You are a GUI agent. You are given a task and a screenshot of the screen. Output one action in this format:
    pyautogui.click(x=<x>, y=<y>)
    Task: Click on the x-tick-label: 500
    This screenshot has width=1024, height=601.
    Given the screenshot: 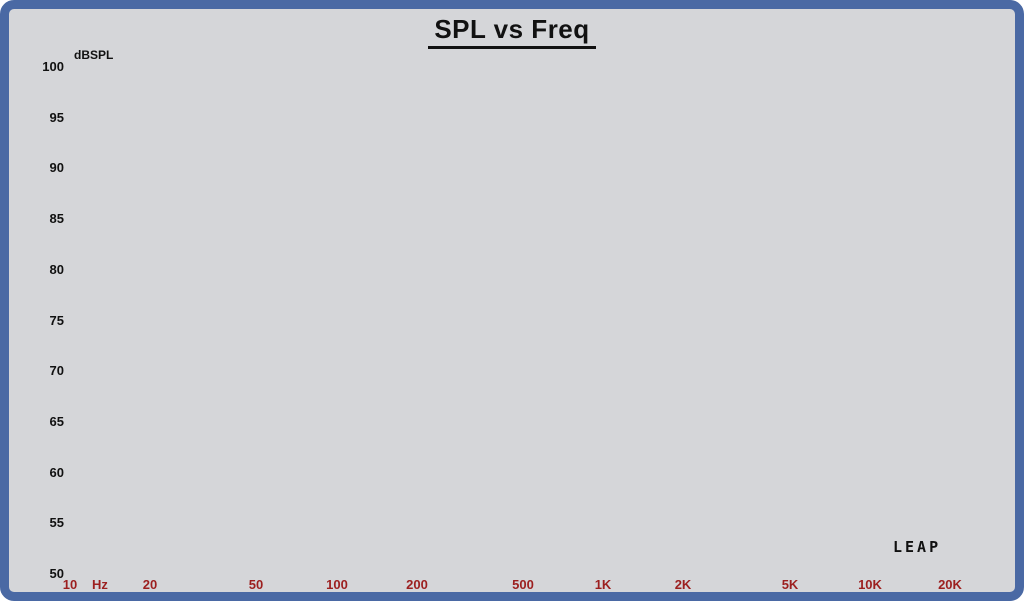 What is the action you would take?
    pyautogui.click(x=523, y=584)
    